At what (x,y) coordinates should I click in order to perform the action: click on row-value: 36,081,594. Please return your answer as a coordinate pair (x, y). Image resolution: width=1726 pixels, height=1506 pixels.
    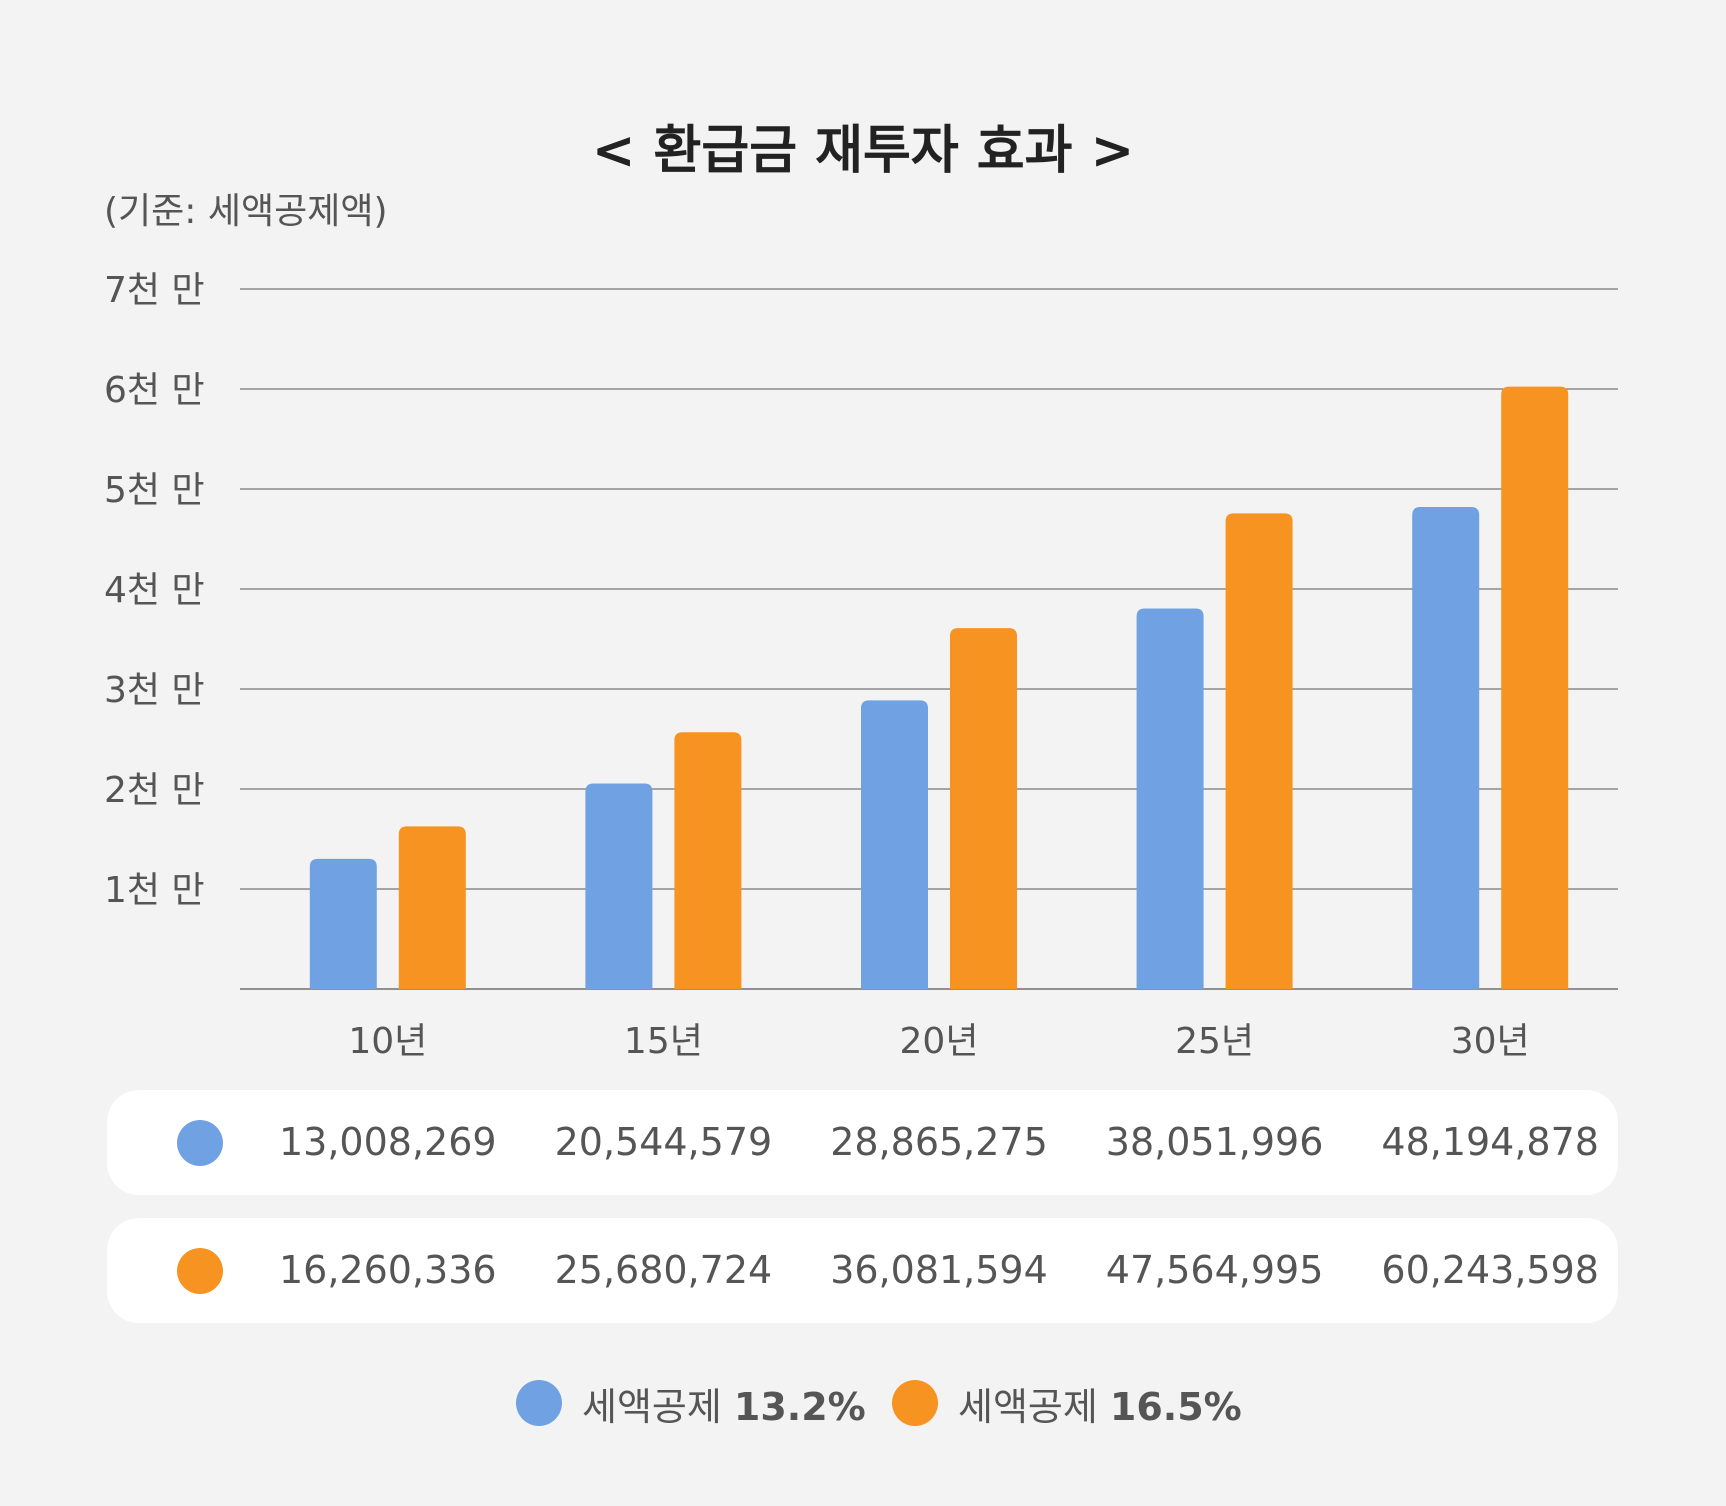
    Looking at the image, I should click on (939, 1270).